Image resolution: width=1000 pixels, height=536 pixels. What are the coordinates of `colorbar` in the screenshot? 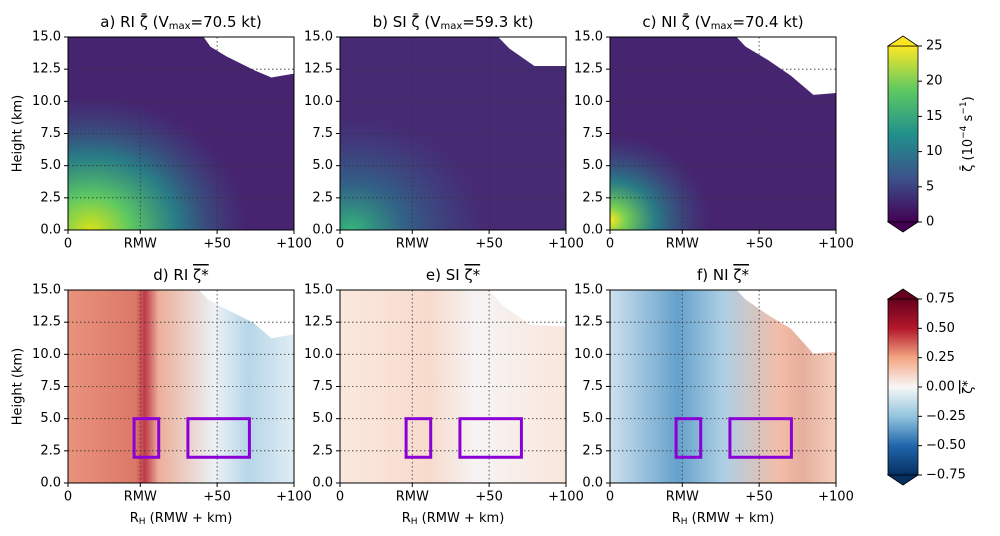 It's located at (903, 387).